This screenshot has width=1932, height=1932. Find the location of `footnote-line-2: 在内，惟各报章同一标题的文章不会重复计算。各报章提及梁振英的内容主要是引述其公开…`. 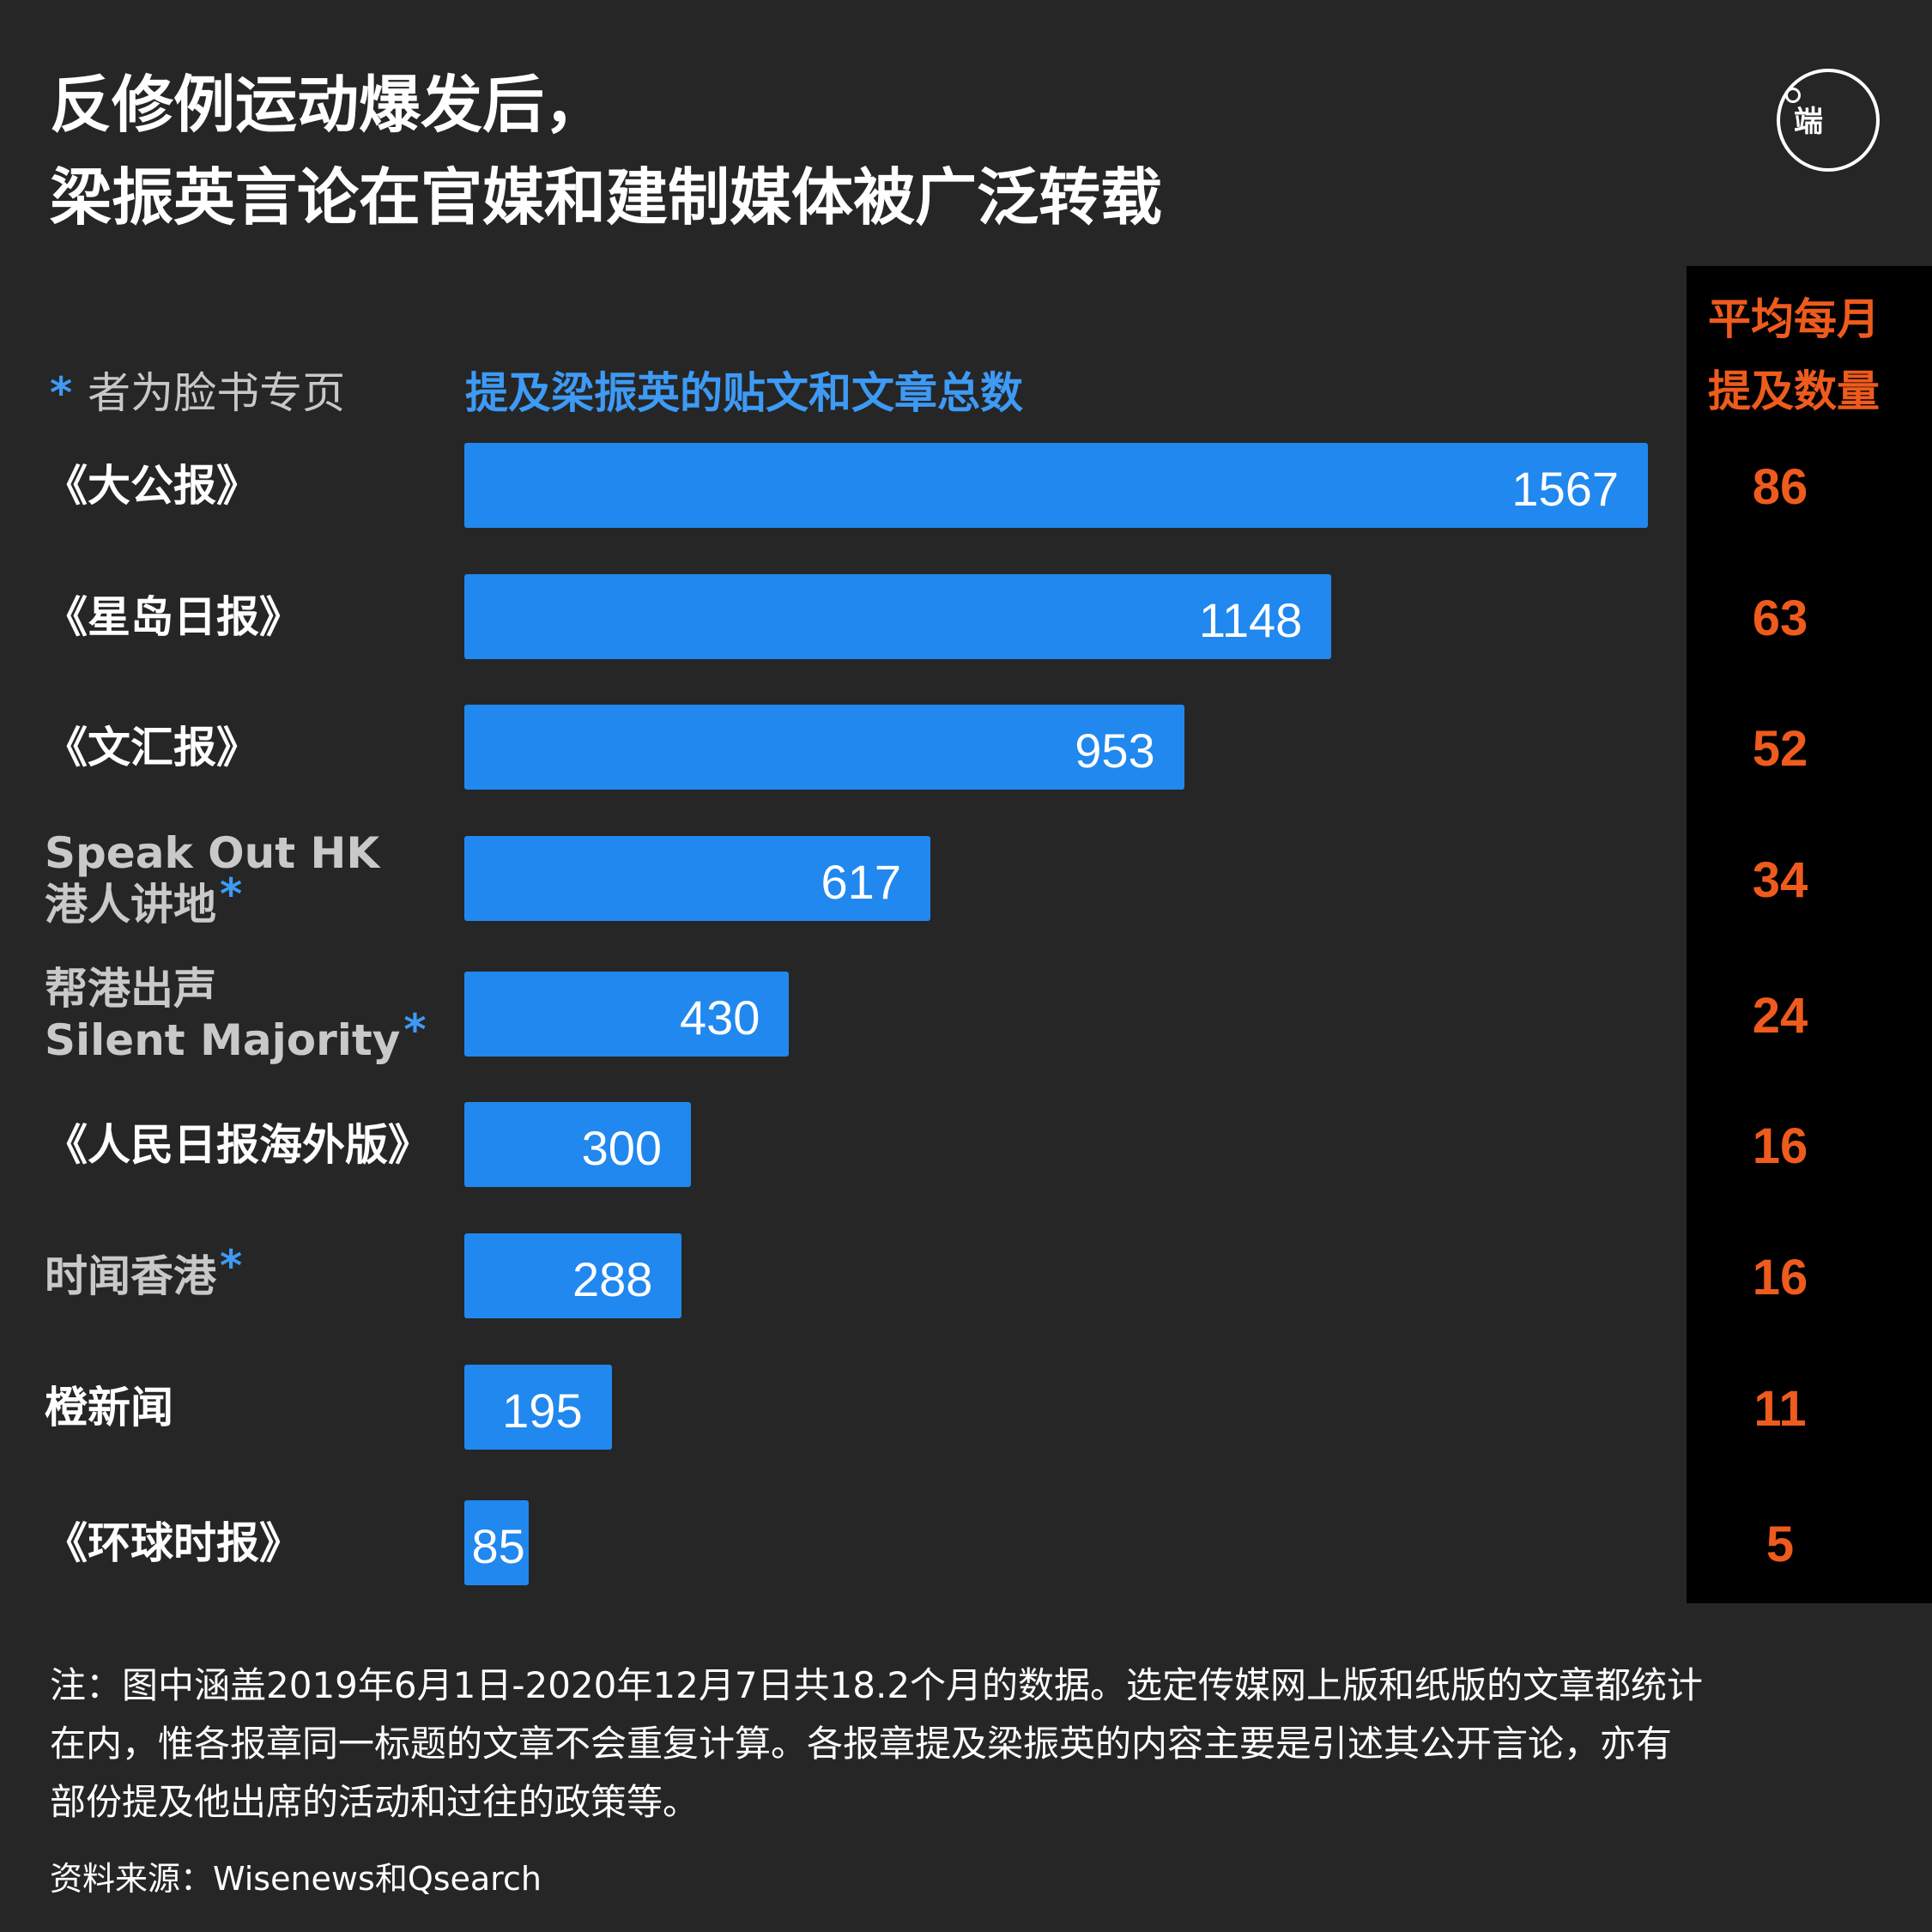

footnote-line-2: 在内，惟各报章同一标题的文章不会重复计算。各报章提及梁振英的内容主要是引述其公开… is located at coordinates (862, 1744).